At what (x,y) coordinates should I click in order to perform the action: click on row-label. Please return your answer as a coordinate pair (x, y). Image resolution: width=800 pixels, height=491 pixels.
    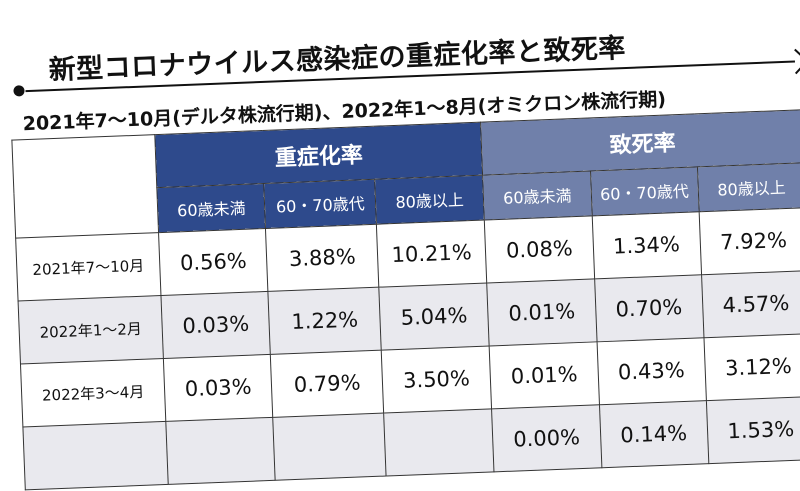
    Looking at the image, I should click on (95, 455).